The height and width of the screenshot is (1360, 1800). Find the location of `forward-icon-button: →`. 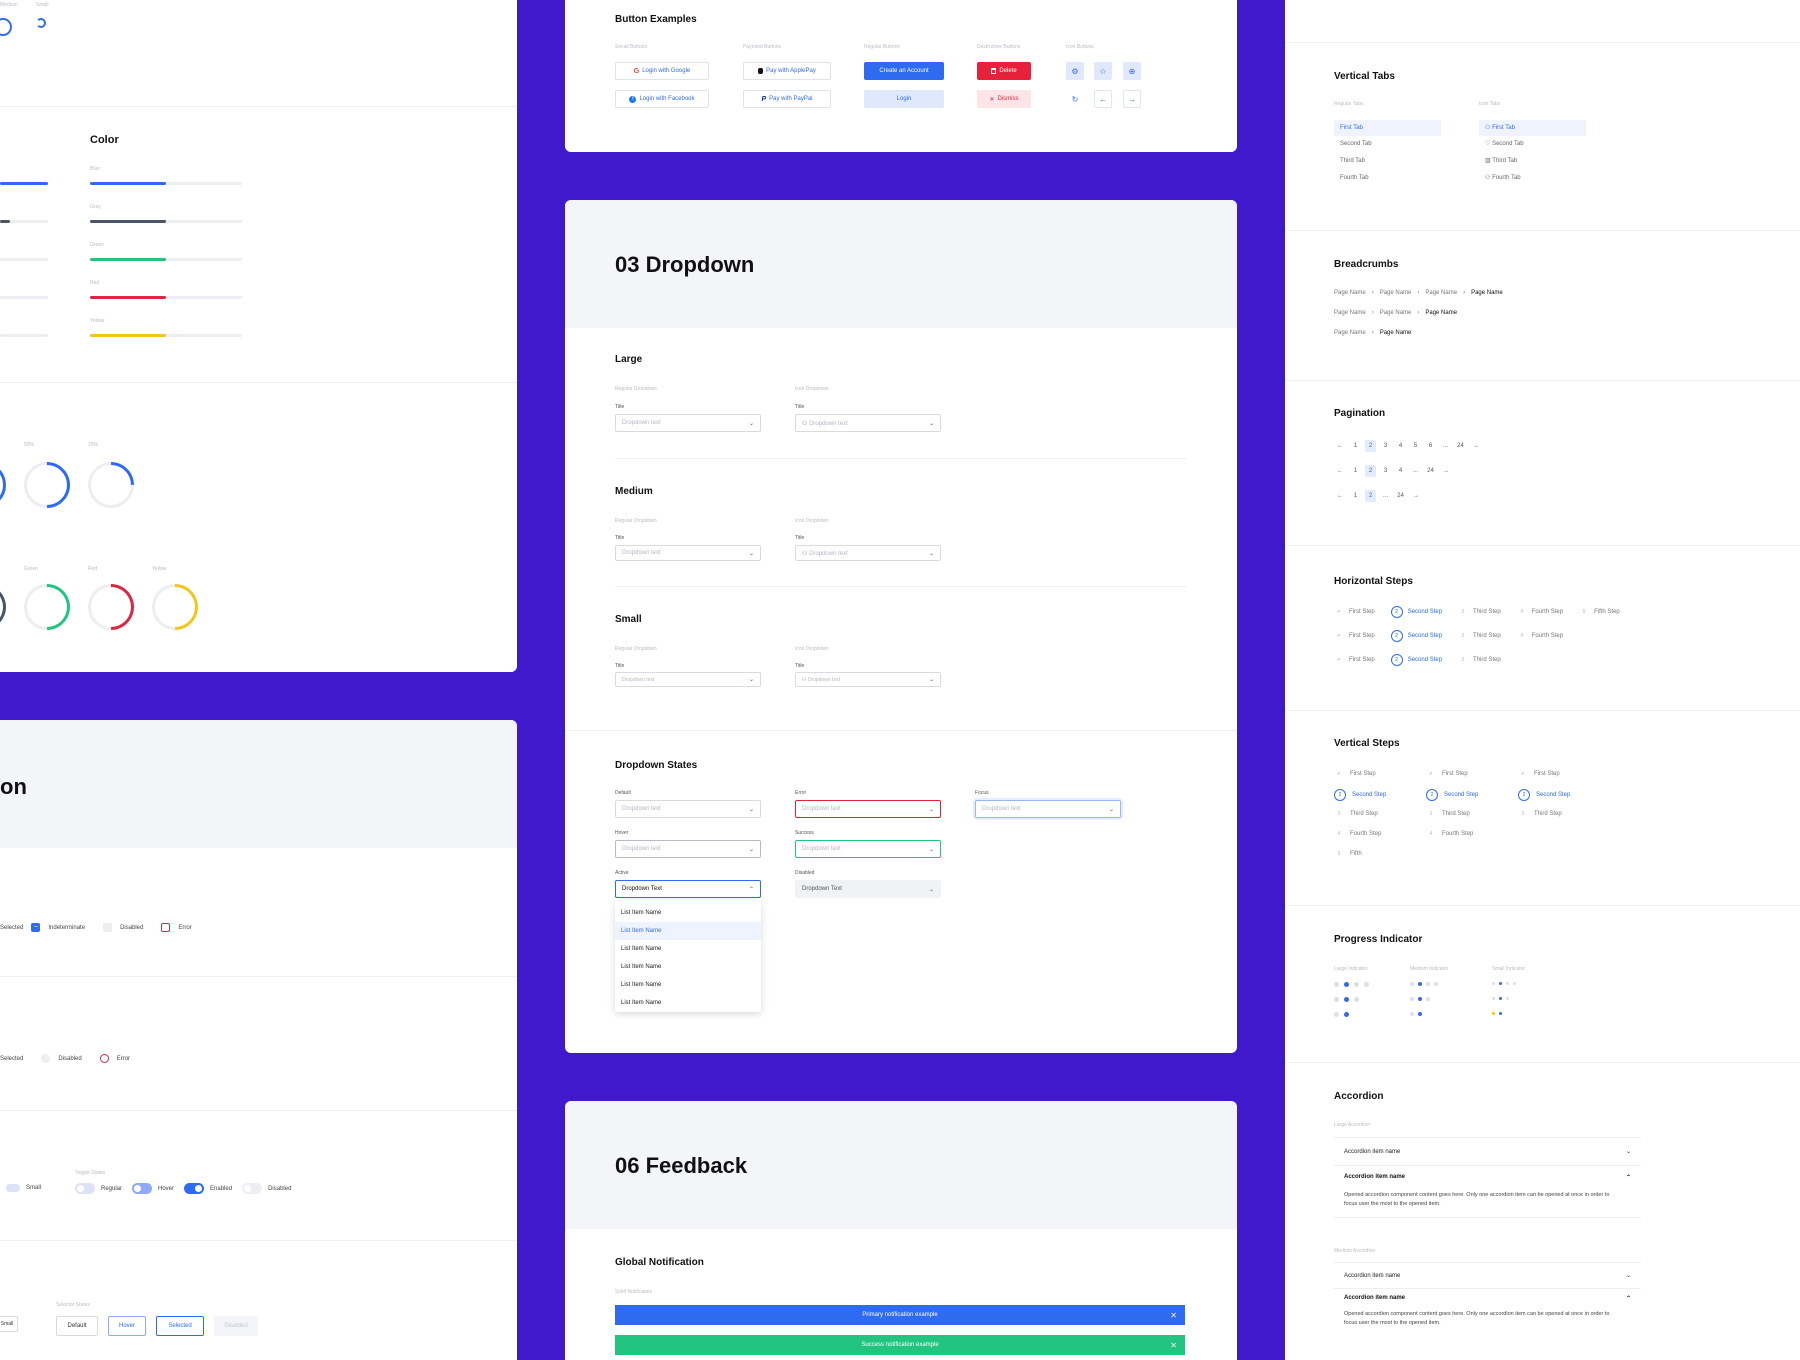

forward-icon-button: → is located at coordinates (1132, 99).